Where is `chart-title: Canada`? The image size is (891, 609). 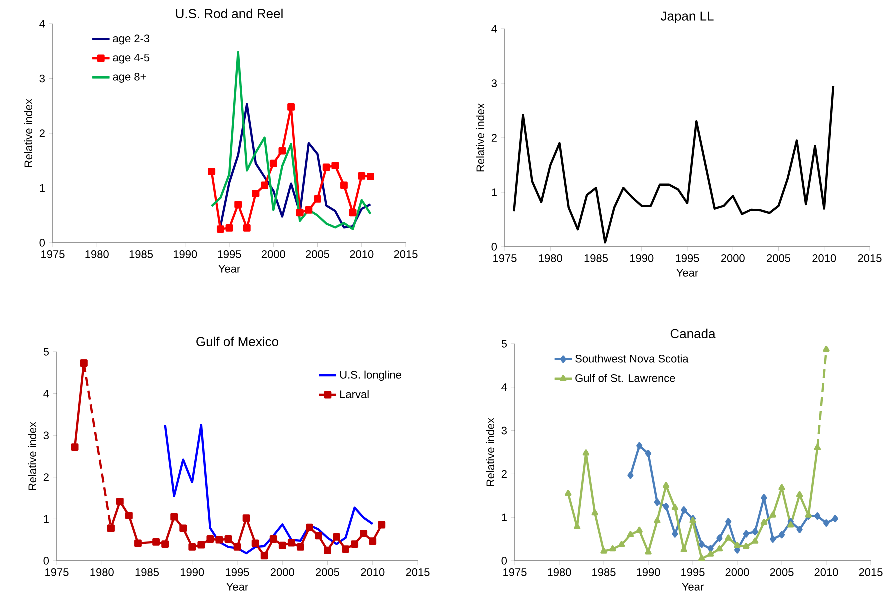
chart-title: Canada is located at coordinates (693, 333).